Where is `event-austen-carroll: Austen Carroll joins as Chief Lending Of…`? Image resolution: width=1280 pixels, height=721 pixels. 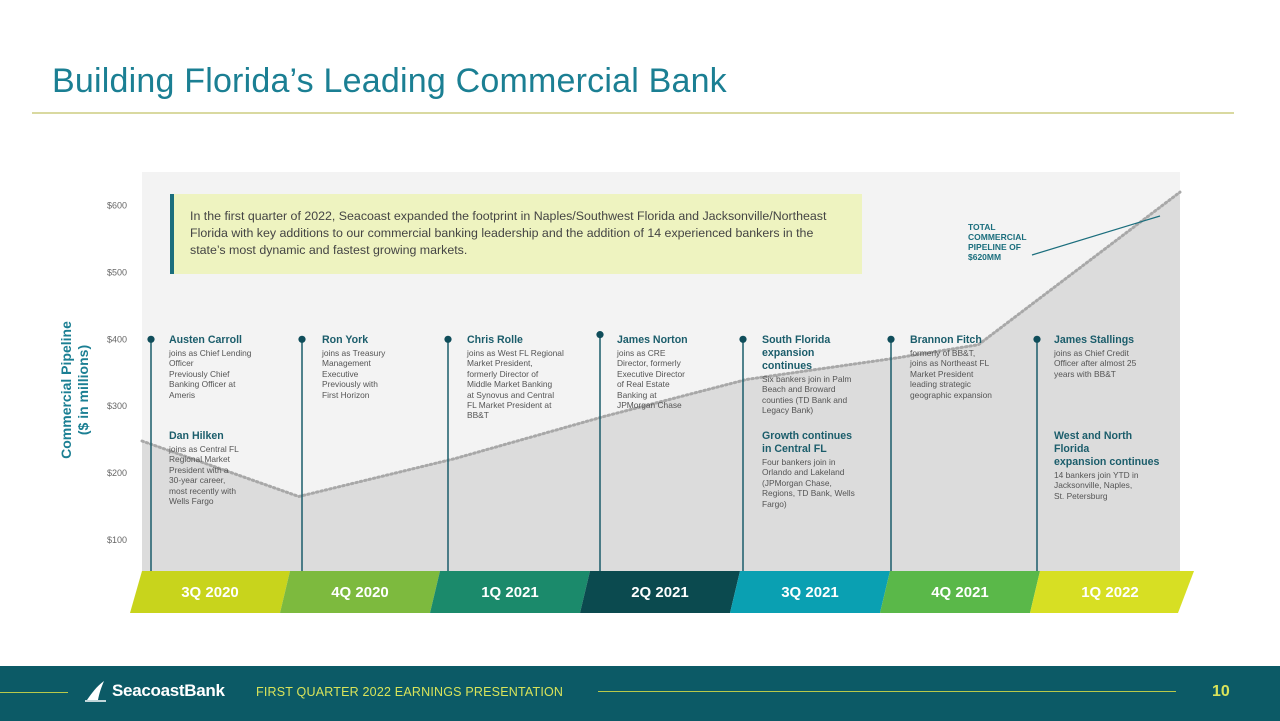
event-austen-carroll: Austen Carroll joins as Chief Lending Of… is located at coordinates (239, 367).